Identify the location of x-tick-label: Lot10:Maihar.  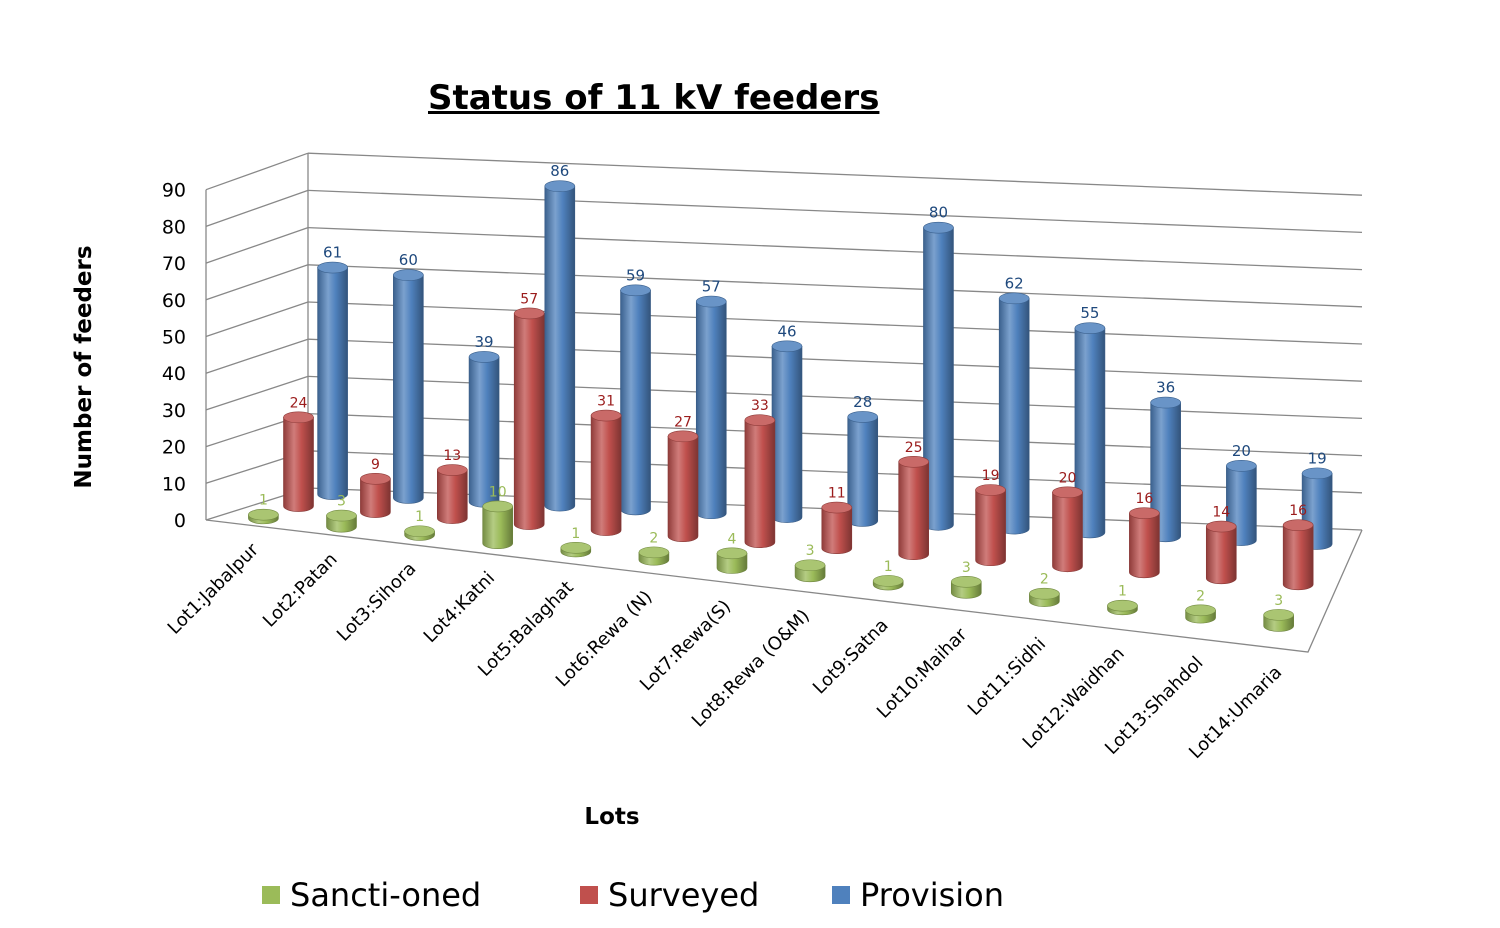
(922, 673).